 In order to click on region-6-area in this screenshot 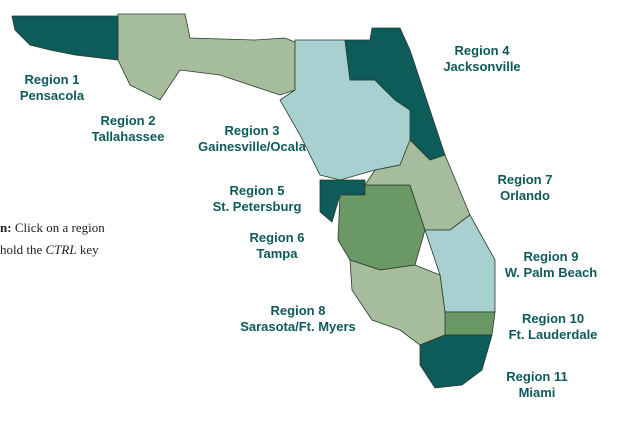, I will do `click(381, 227)`.